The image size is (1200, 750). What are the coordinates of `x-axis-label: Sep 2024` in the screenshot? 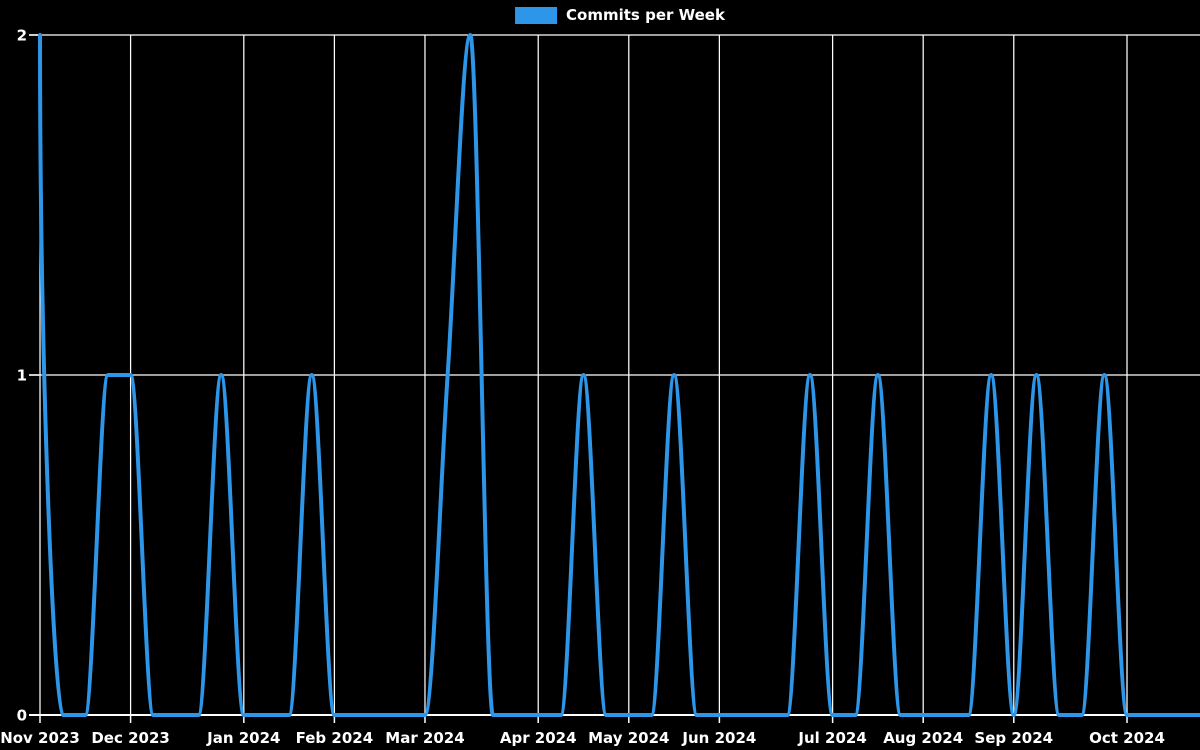 It's located at (1013, 738).